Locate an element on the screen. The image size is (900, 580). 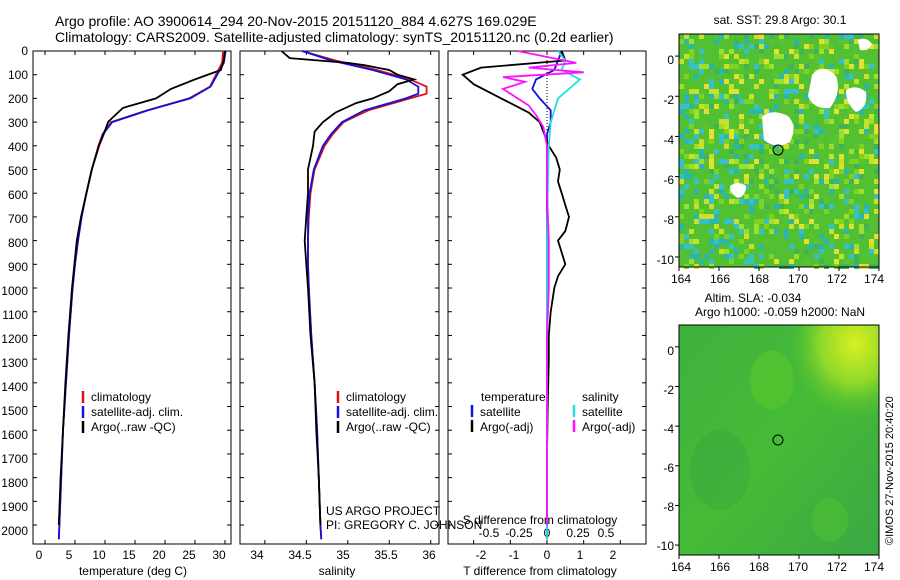
depth-tick-label: 400 is located at coordinates (18, 147).